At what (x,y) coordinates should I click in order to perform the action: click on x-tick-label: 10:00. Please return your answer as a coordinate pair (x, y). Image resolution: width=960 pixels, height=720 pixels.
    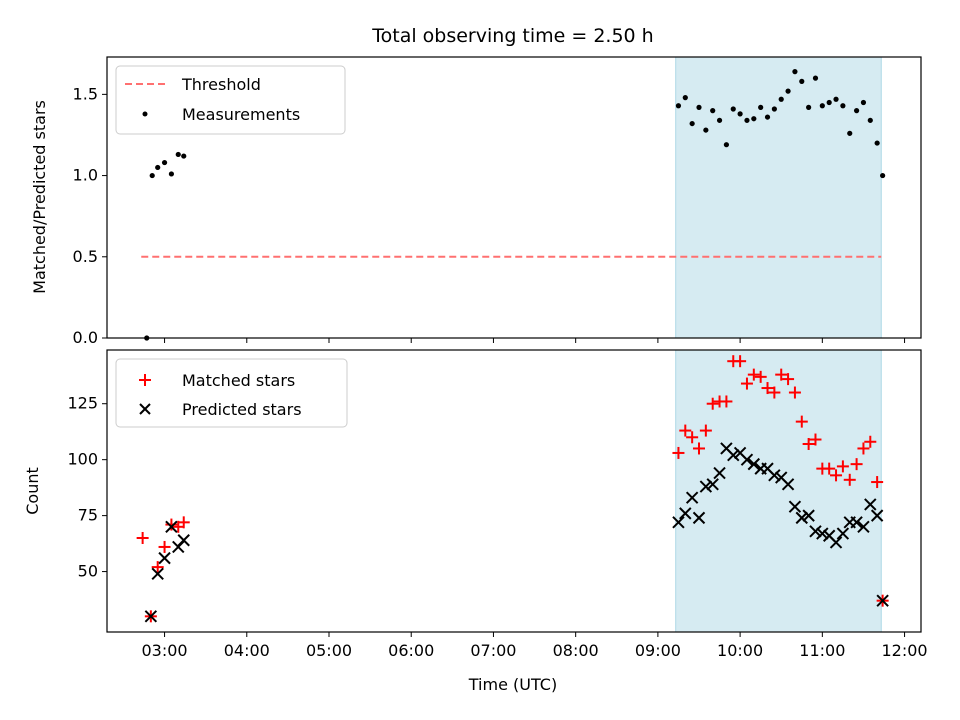
    Looking at the image, I should click on (740, 650).